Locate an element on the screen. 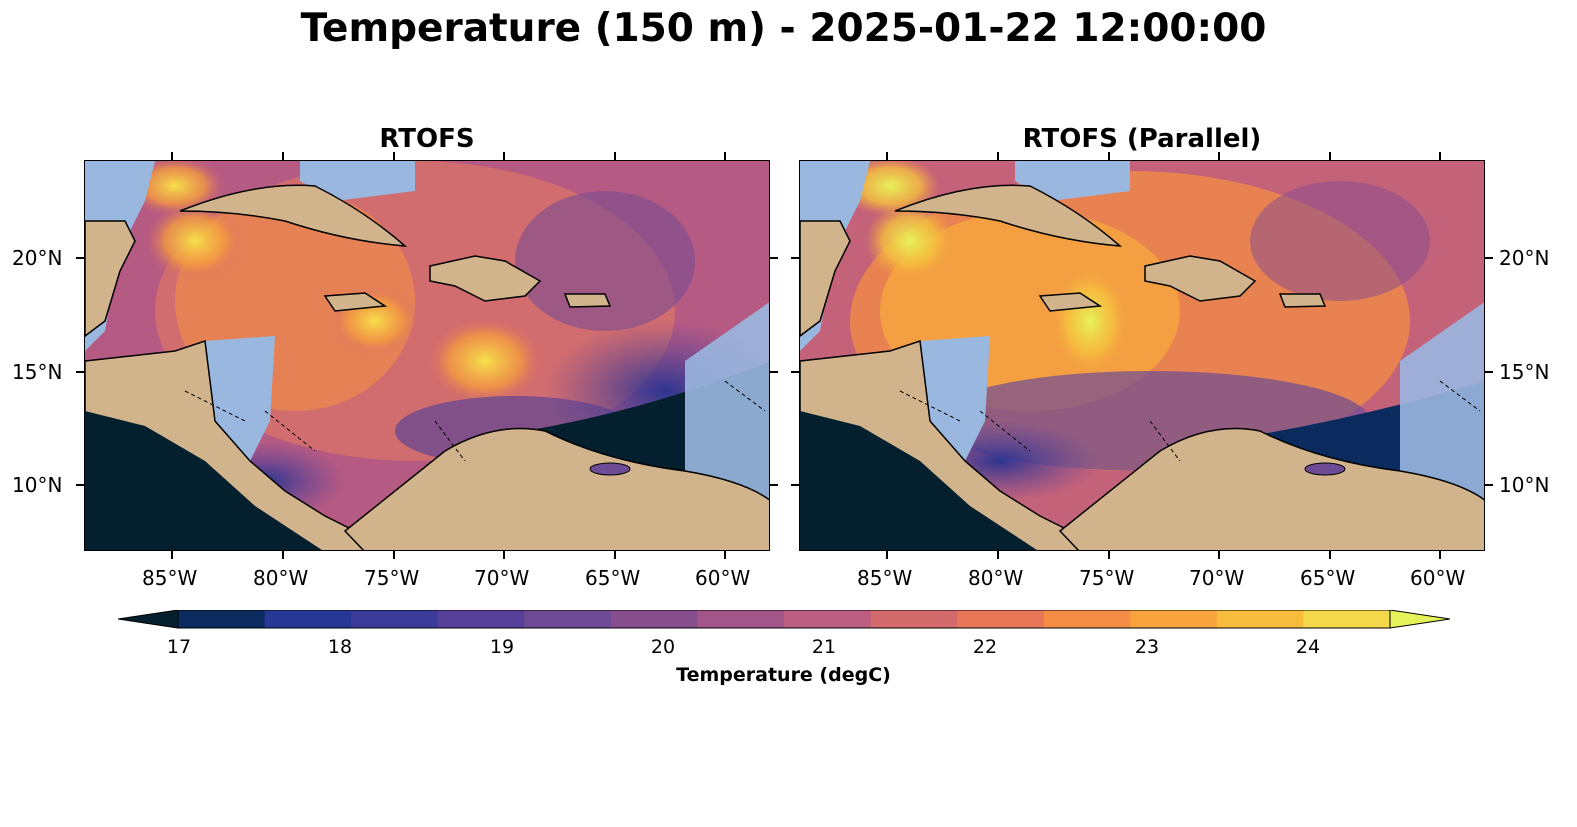 The image size is (1577, 827). colorbar-tick: 24 is located at coordinates (1308, 647).